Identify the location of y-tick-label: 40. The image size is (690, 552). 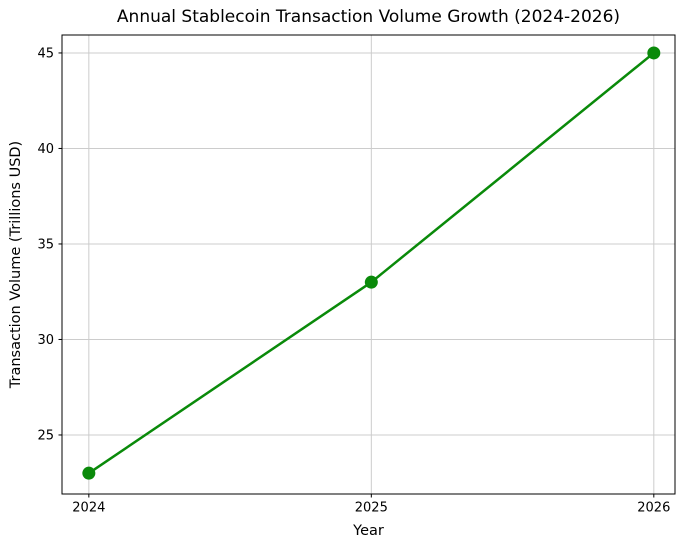
(45, 149).